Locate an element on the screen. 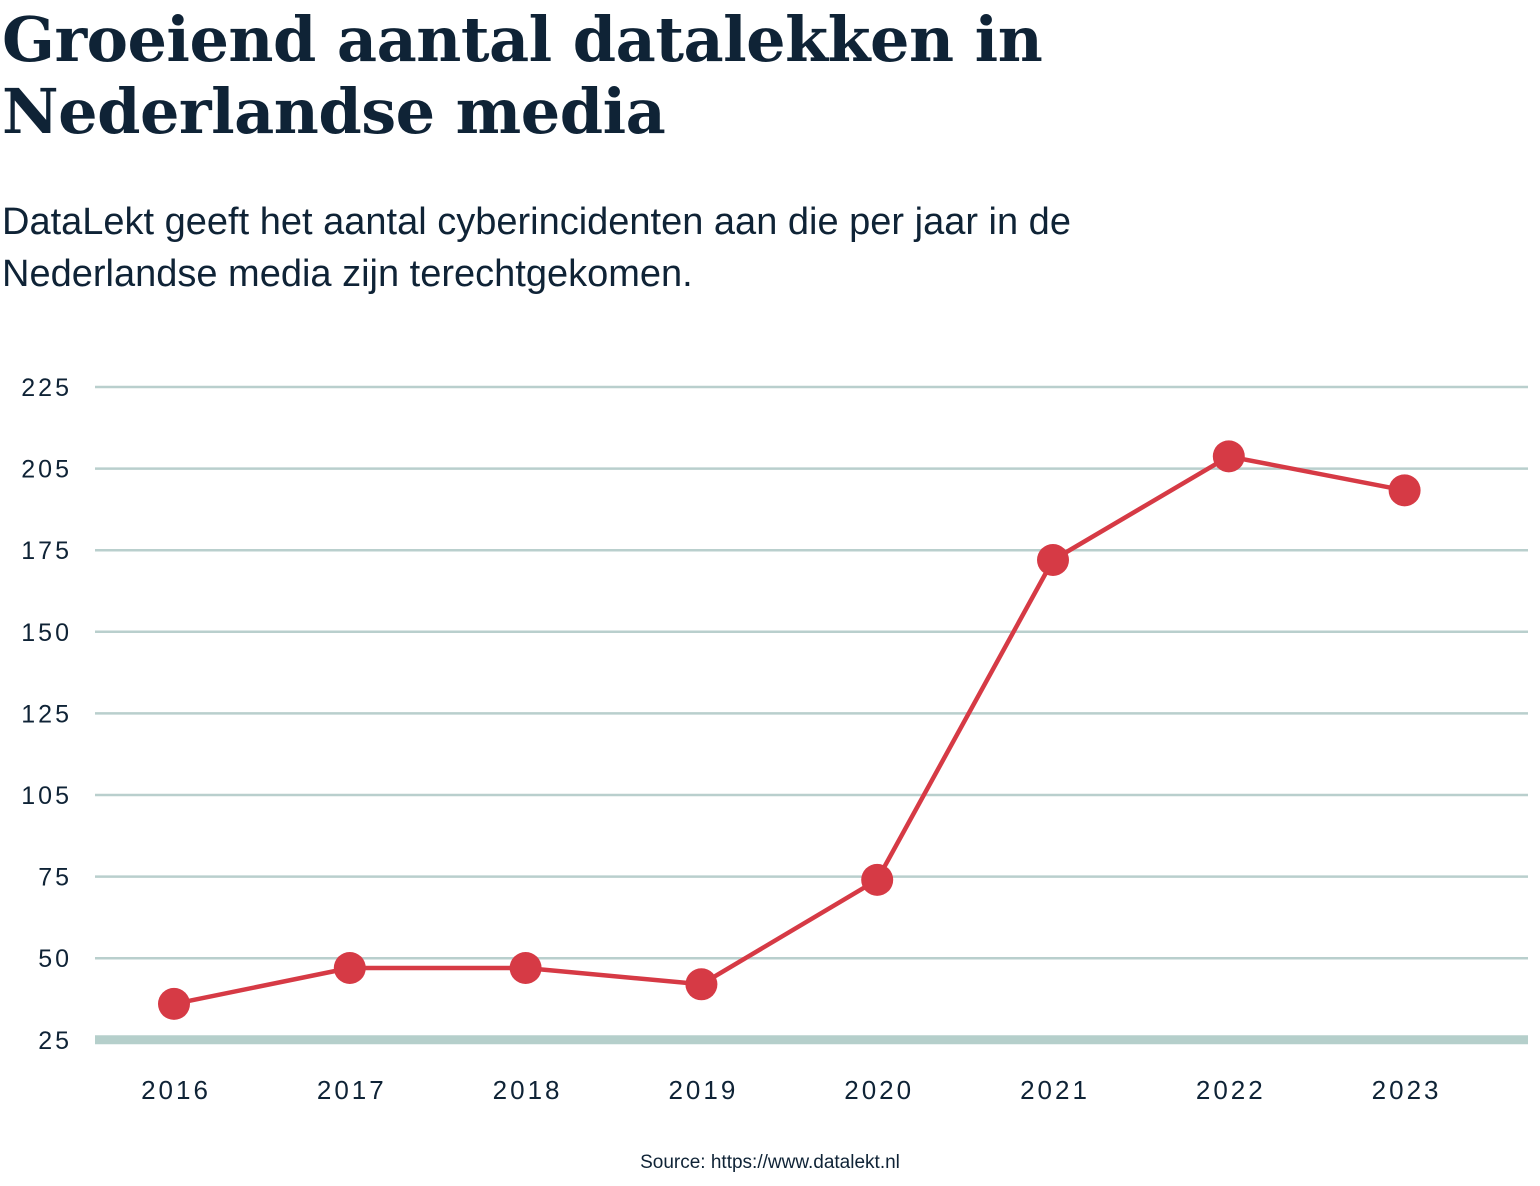 Image resolution: width=1540 pixels, height=1186 pixels. y-tick-label: 50 is located at coordinates (55, 959).